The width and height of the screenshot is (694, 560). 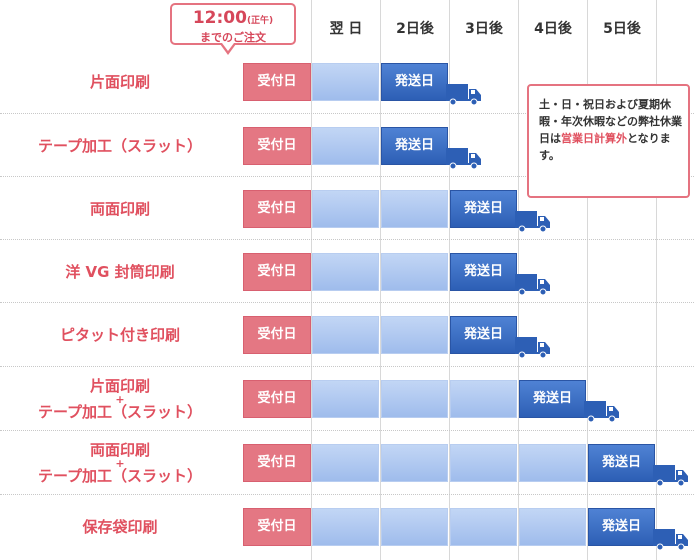 I want to click on deadline-callout: 12:00(正午) までのご注文, so click(x=233, y=29).